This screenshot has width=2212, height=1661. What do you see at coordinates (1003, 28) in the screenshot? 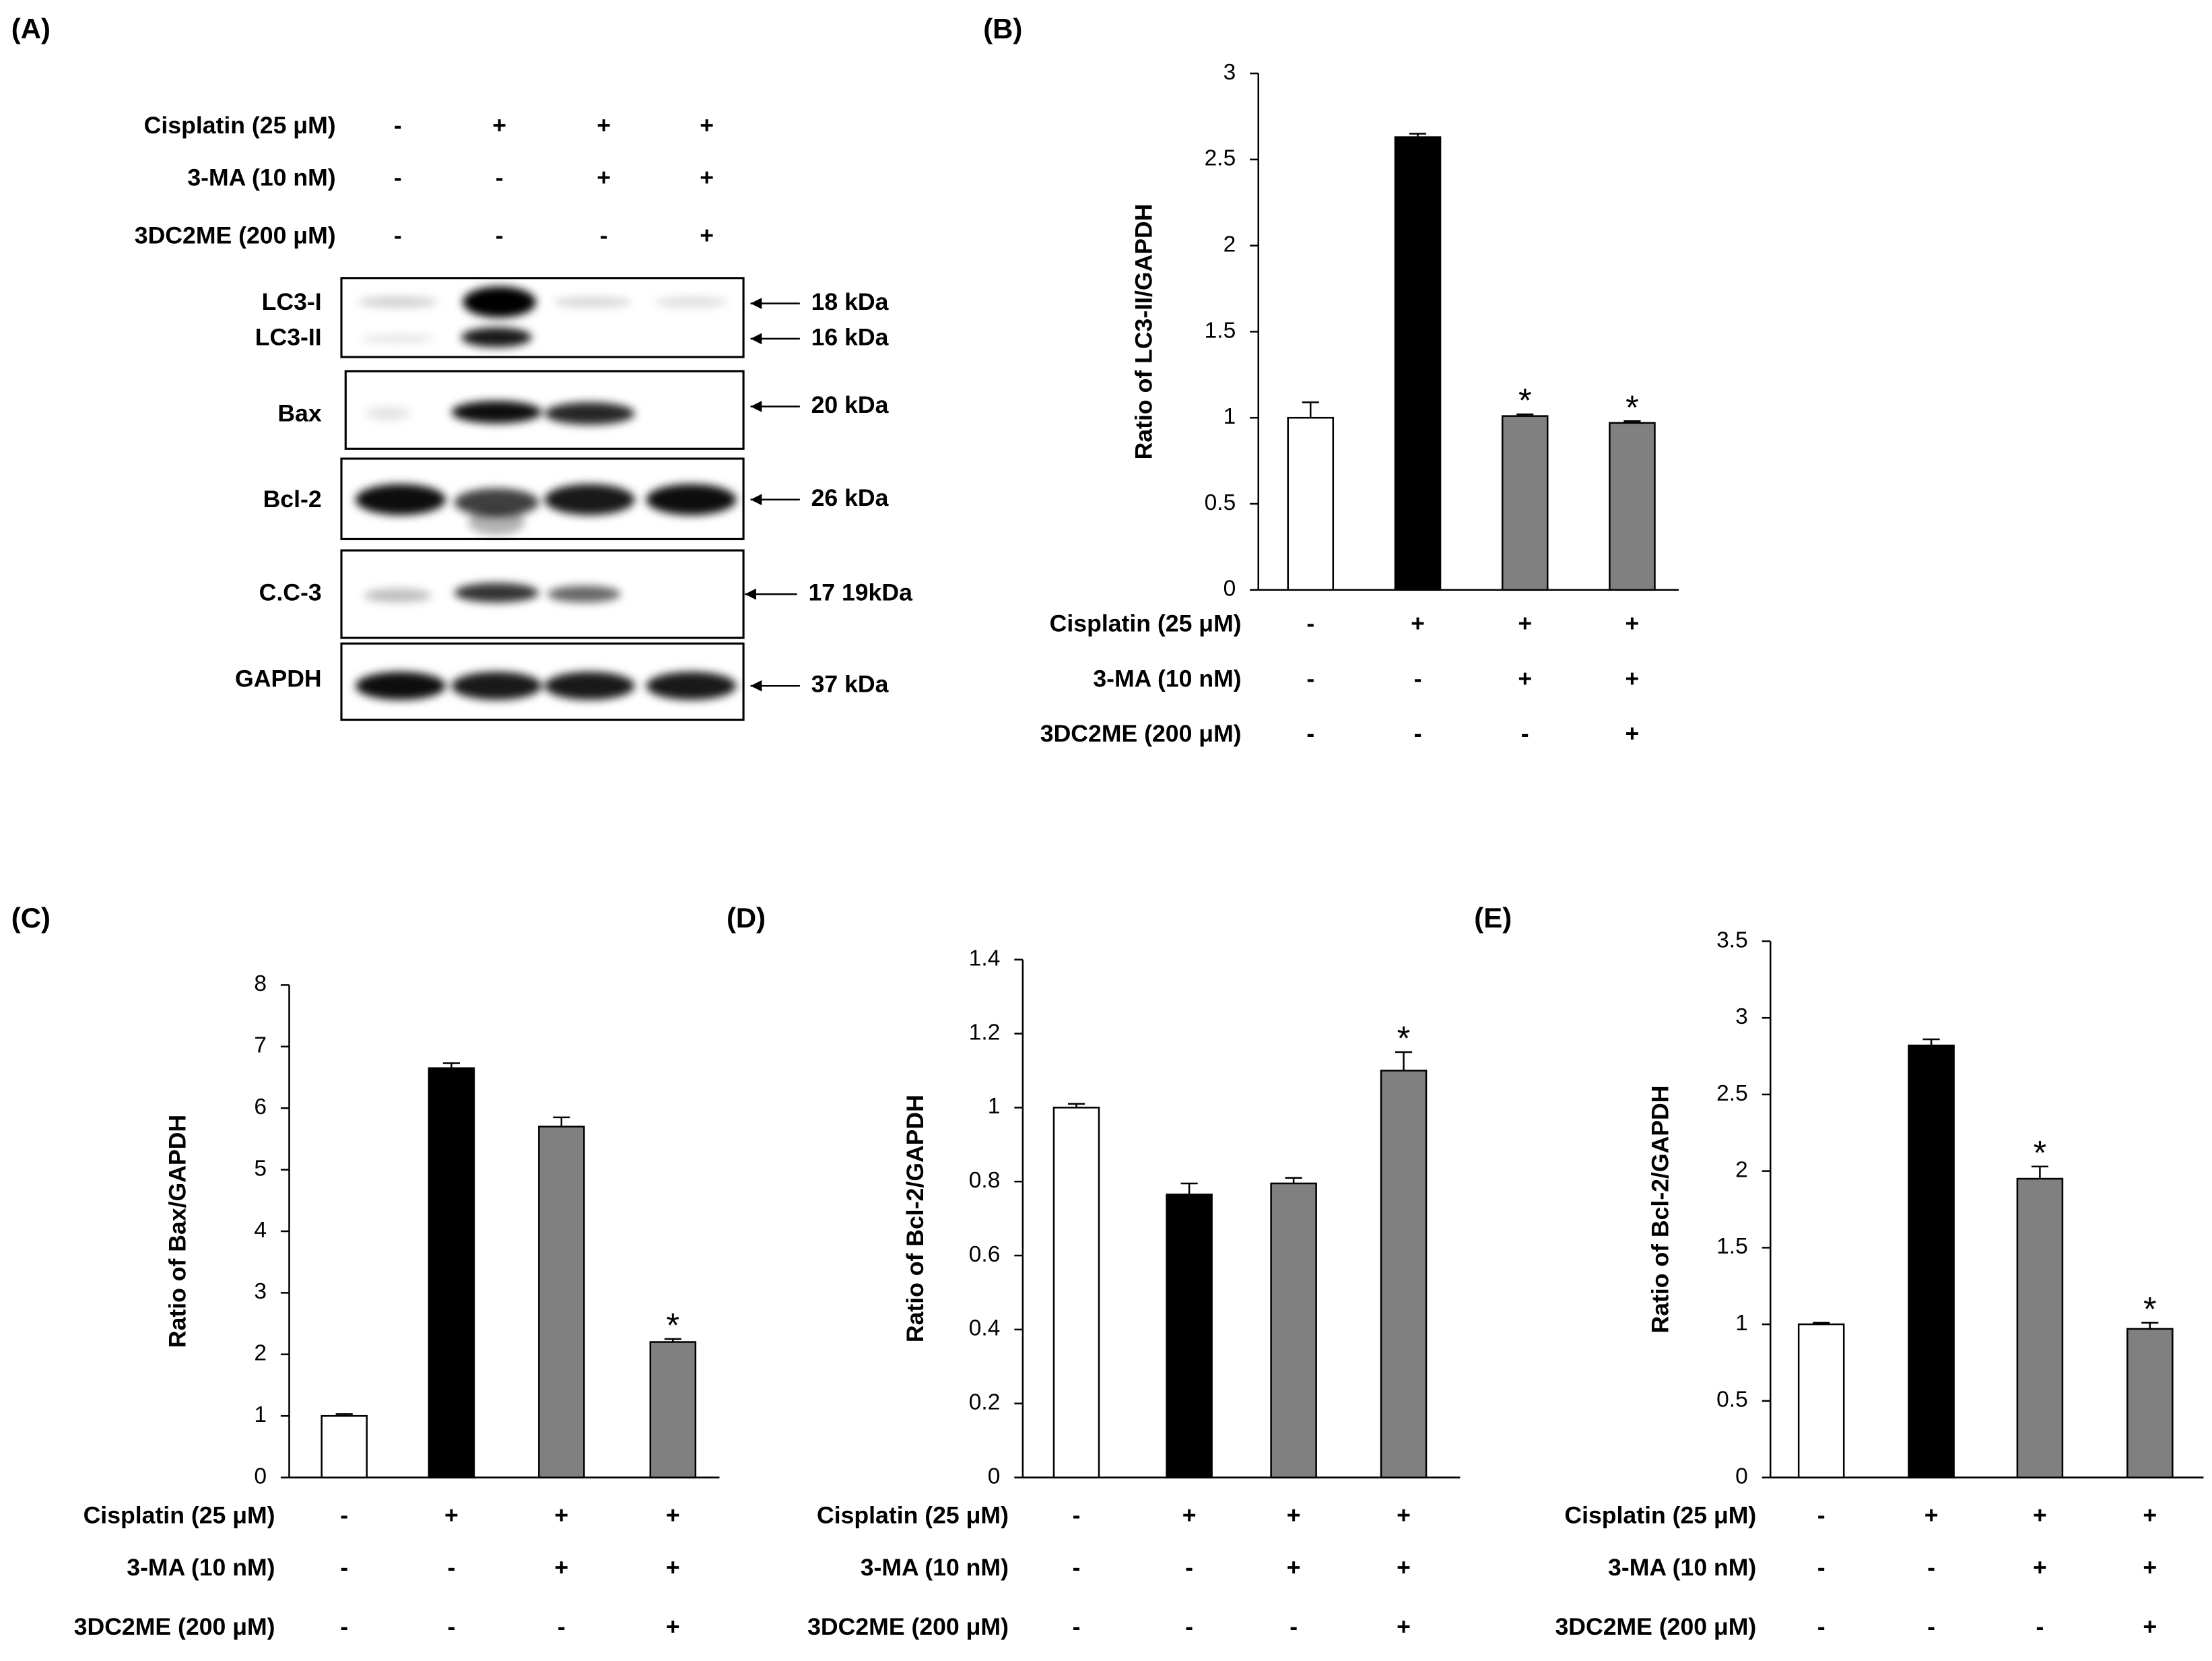
I see `panel-label: (B)` at bounding box center [1003, 28].